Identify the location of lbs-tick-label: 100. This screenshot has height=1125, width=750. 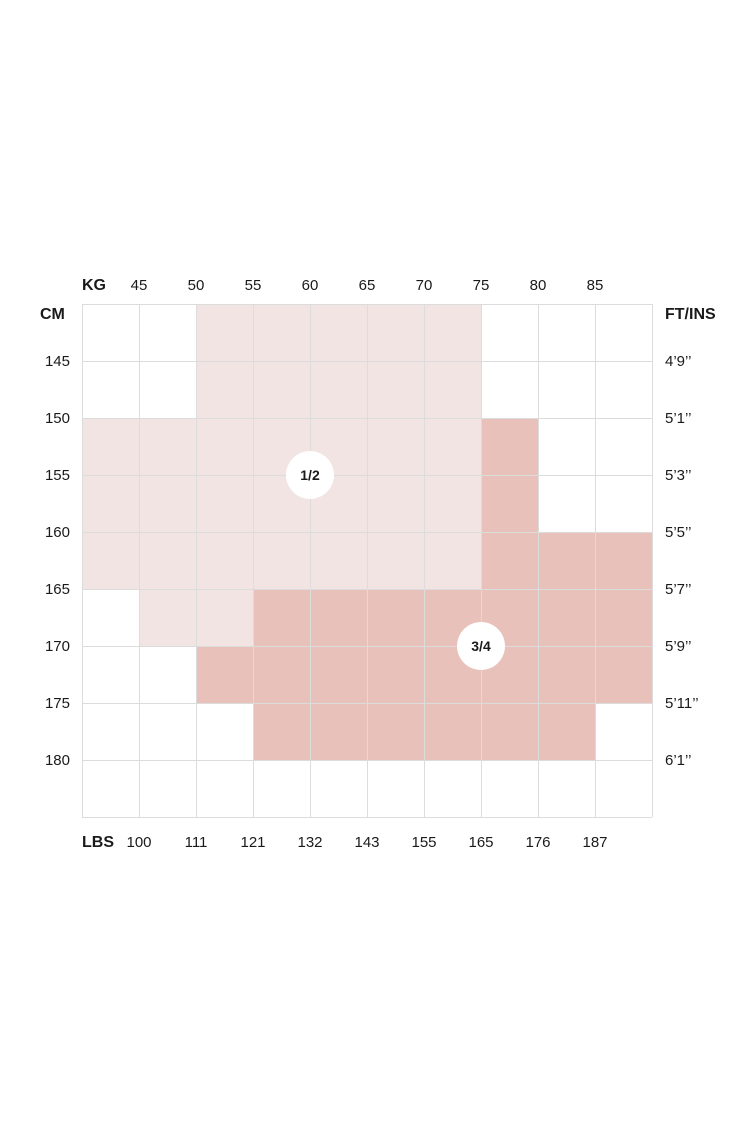
(138, 842).